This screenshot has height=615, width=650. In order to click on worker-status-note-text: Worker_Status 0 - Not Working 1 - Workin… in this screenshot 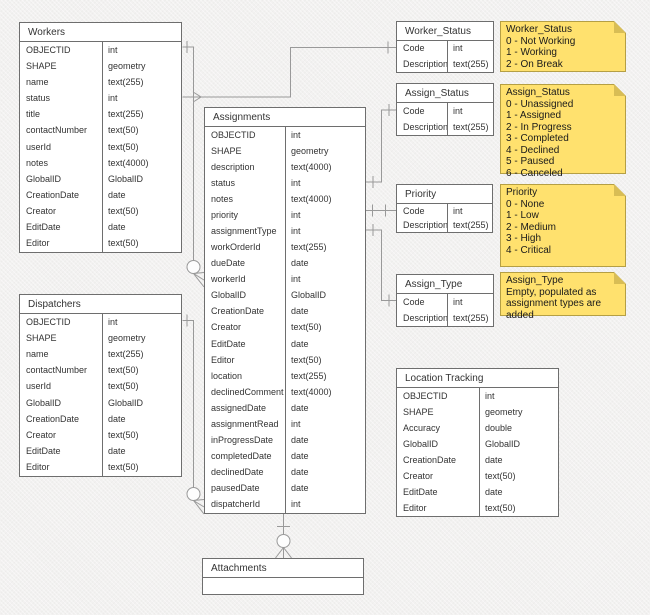, I will do `click(541, 47)`.